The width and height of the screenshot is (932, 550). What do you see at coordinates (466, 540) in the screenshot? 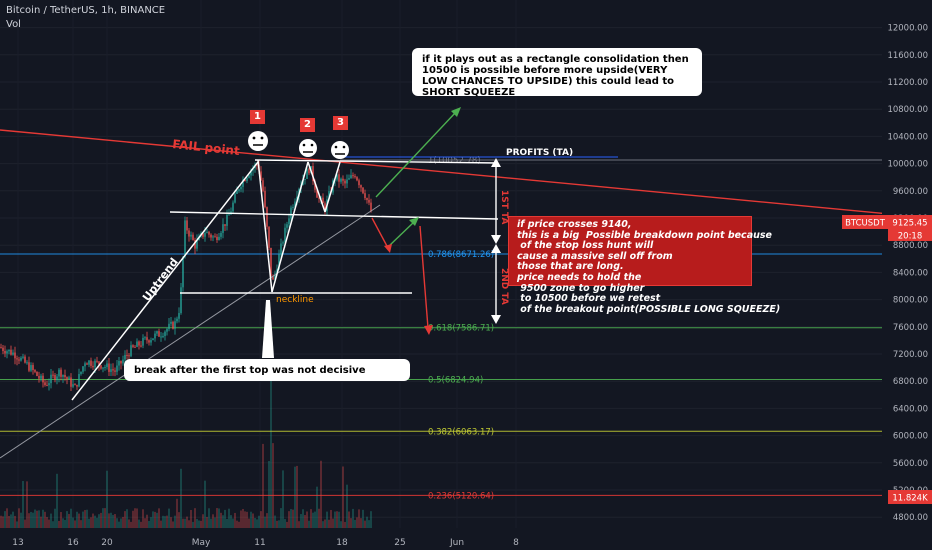
I see `time-axis: 13 16 20 May 11 18 25 Jun 8` at bounding box center [466, 540].